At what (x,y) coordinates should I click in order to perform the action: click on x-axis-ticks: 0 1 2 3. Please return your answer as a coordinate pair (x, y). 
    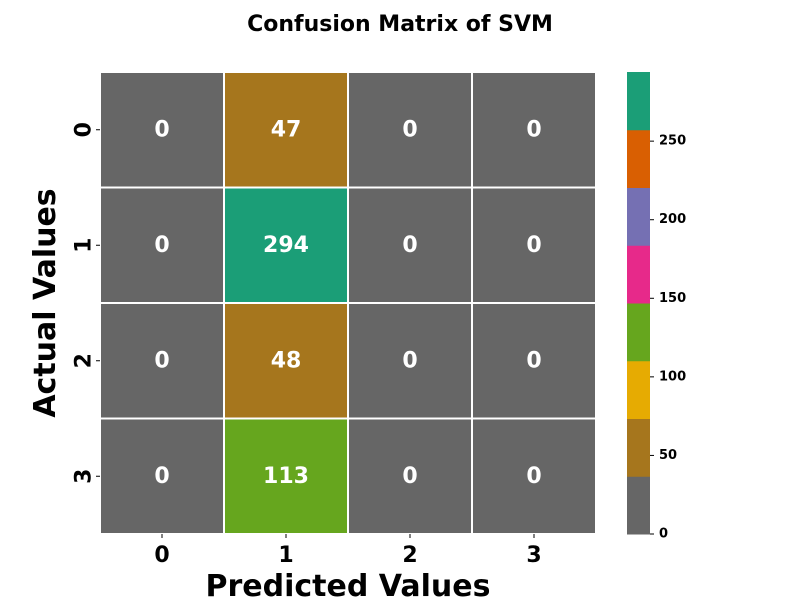
    Looking at the image, I should click on (348, 551).